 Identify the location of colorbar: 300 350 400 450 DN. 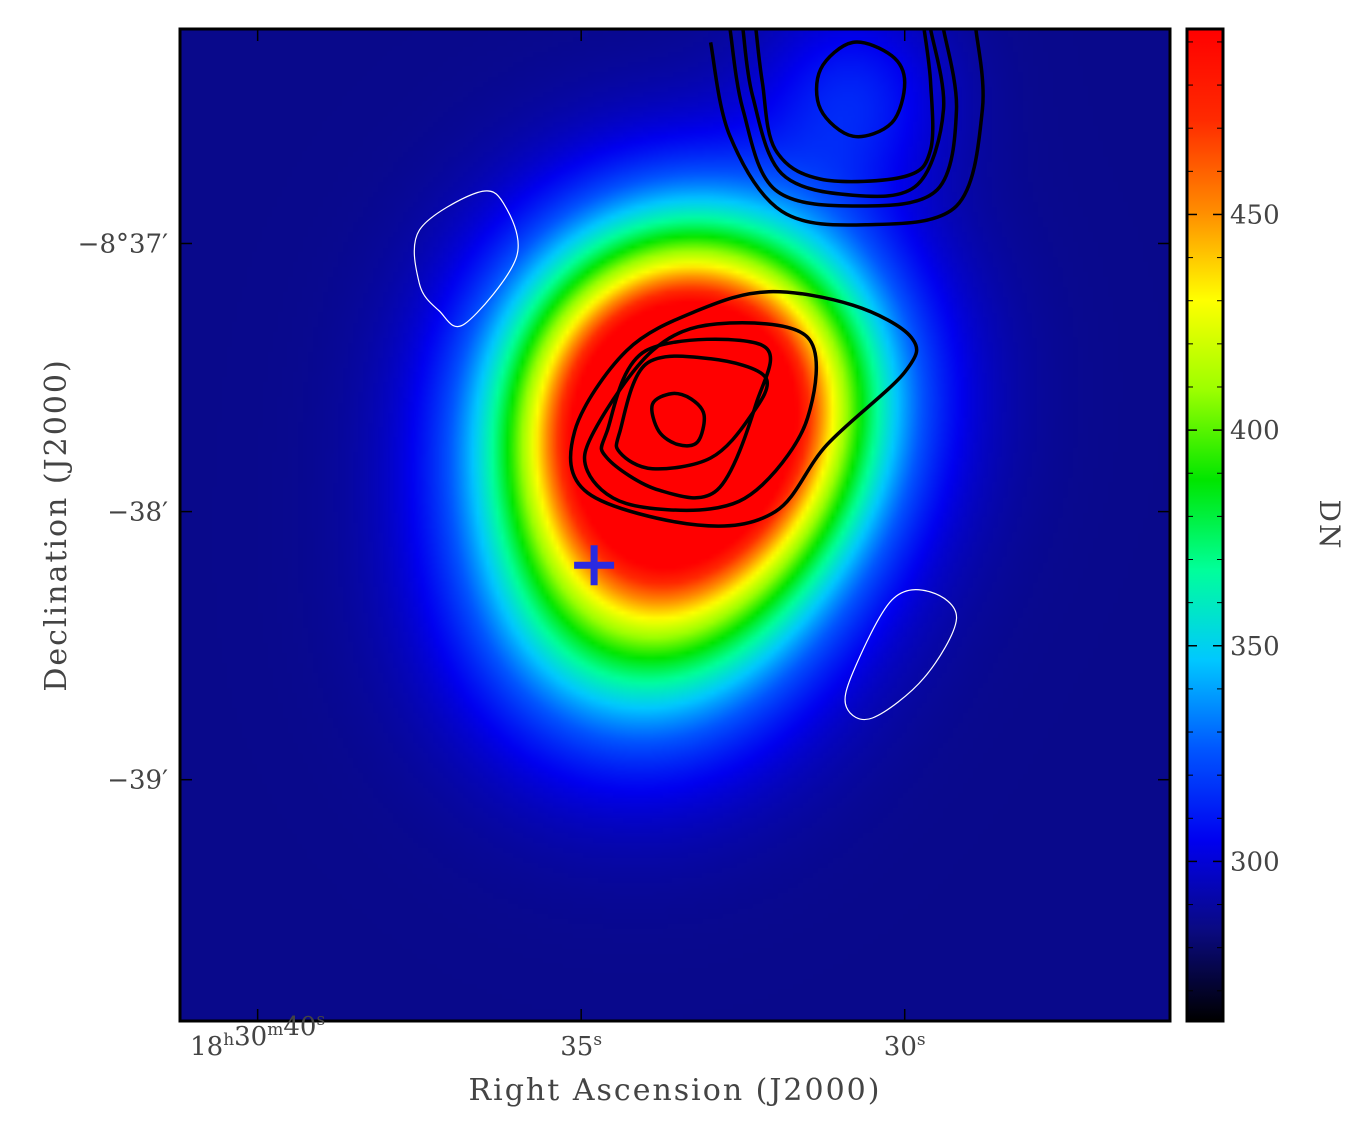
(1265, 525).